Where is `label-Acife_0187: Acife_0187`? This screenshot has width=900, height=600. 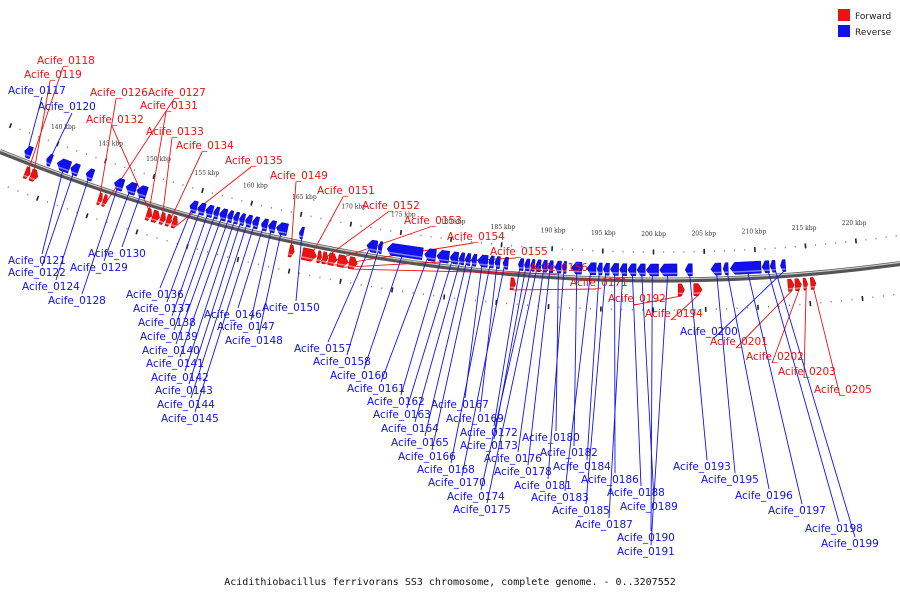 label-Acife_0187: Acife_0187 is located at coordinates (604, 525).